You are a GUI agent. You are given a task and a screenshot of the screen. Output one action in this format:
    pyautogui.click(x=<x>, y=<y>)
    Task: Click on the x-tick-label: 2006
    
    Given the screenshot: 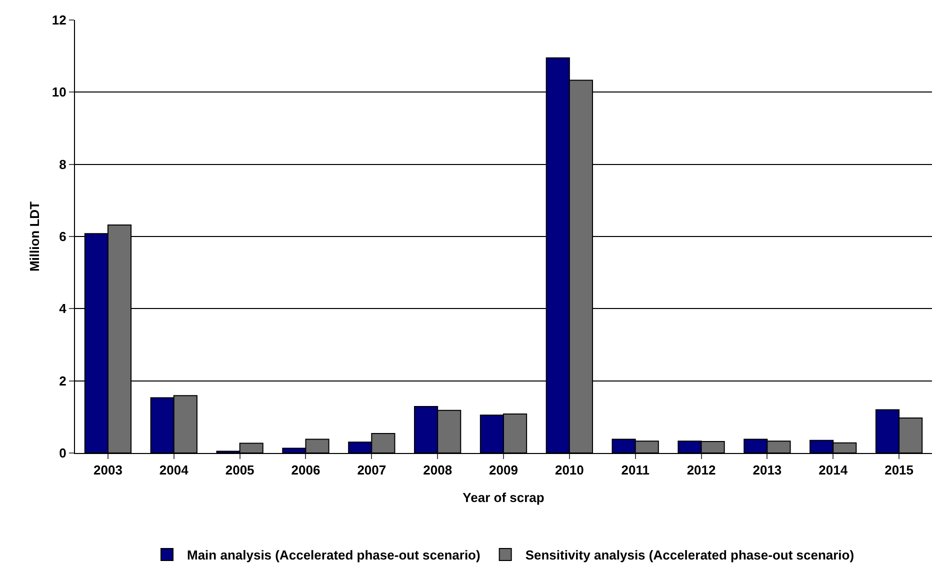 What is the action you would take?
    pyautogui.click(x=305, y=470)
    